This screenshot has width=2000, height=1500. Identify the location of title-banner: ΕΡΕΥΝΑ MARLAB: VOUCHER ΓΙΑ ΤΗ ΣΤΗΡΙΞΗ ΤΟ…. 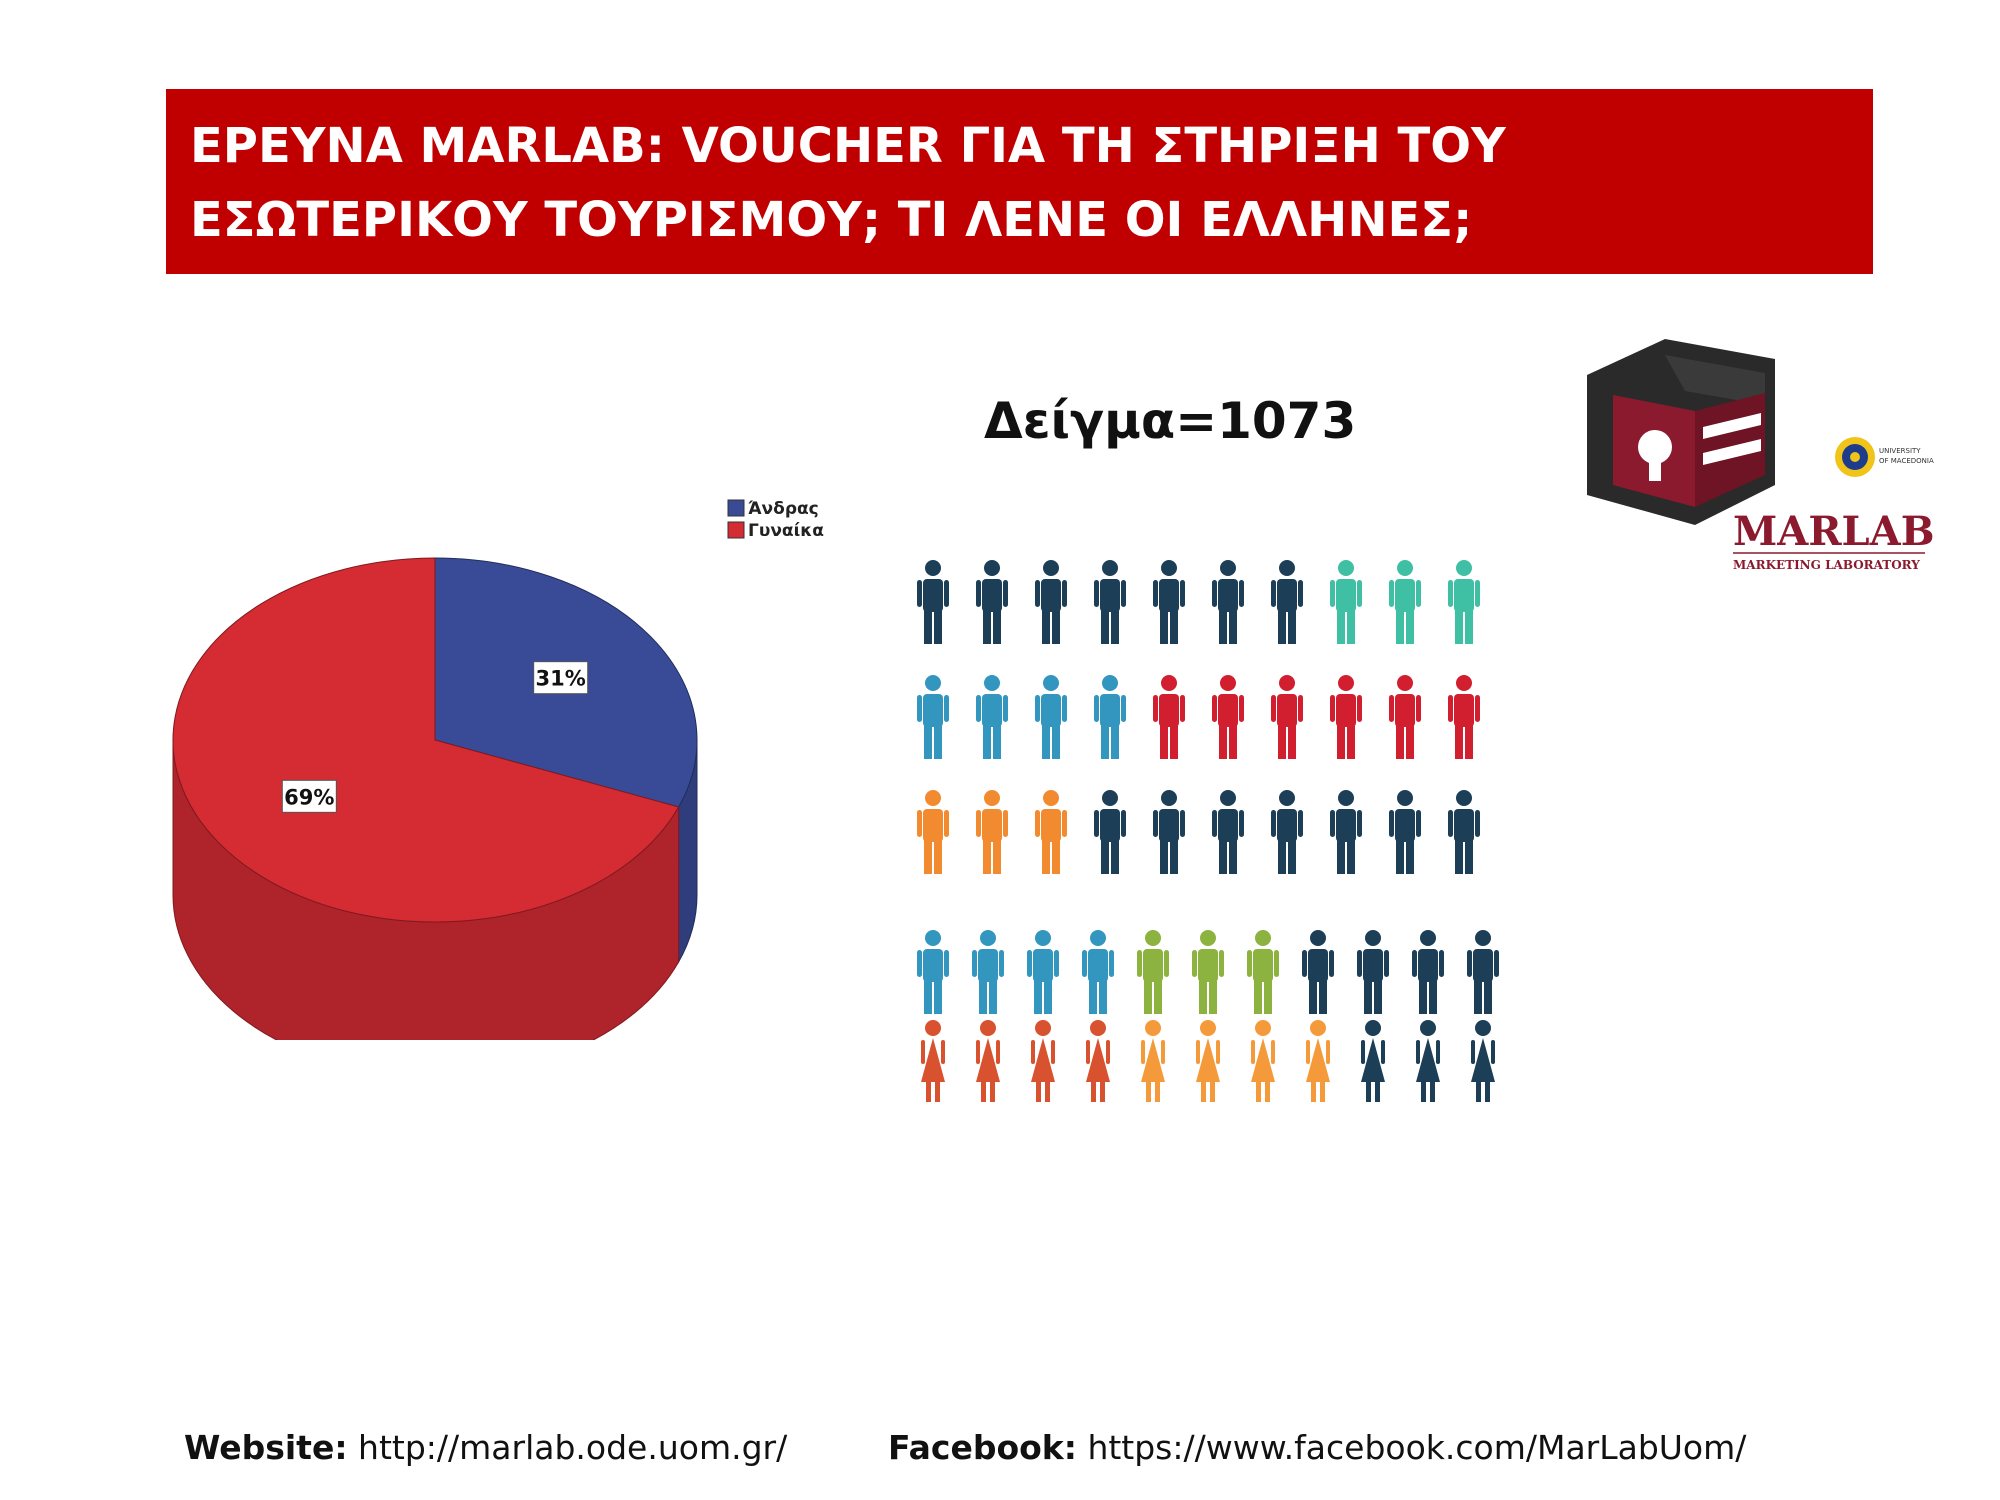
(1019, 181).